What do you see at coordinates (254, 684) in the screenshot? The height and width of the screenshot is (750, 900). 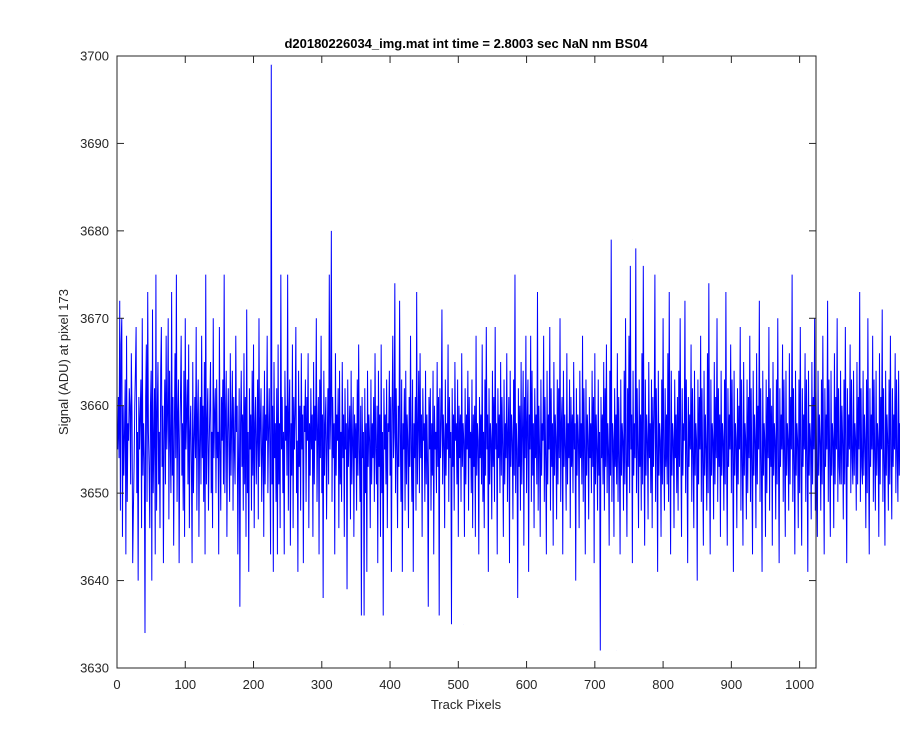 I see `x-tick-label: 200` at bounding box center [254, 684].